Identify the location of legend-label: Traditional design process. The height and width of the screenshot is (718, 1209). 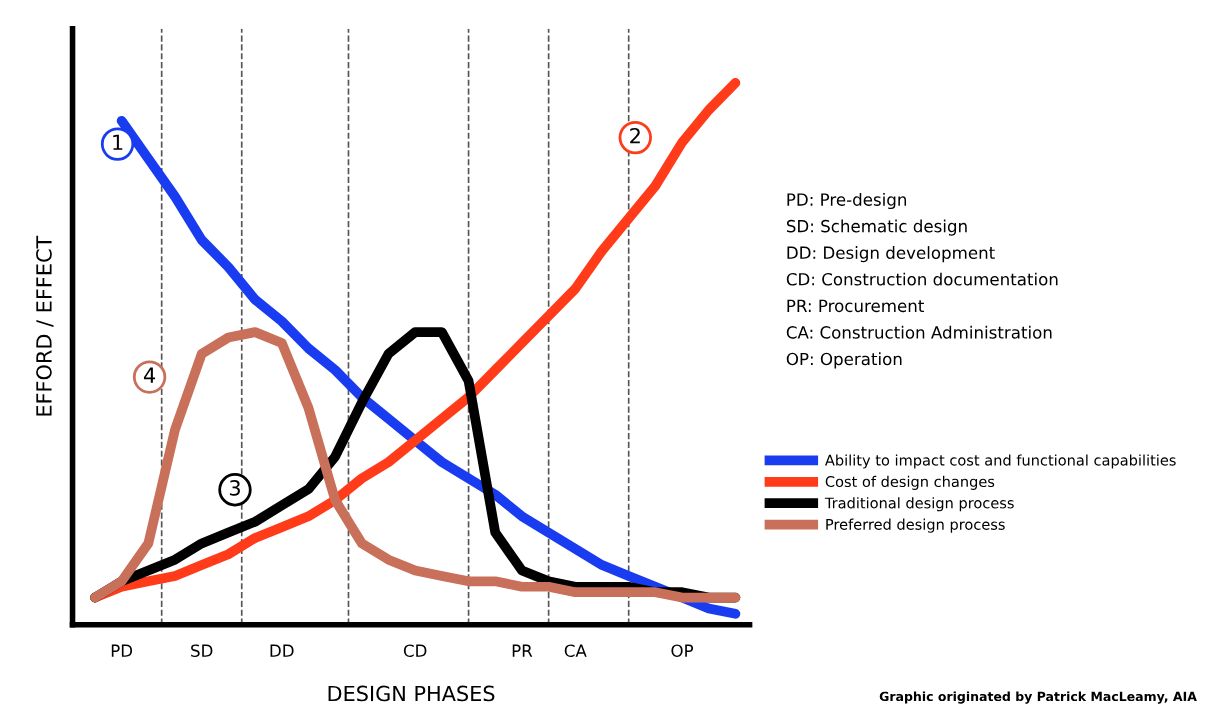
(919, 504).